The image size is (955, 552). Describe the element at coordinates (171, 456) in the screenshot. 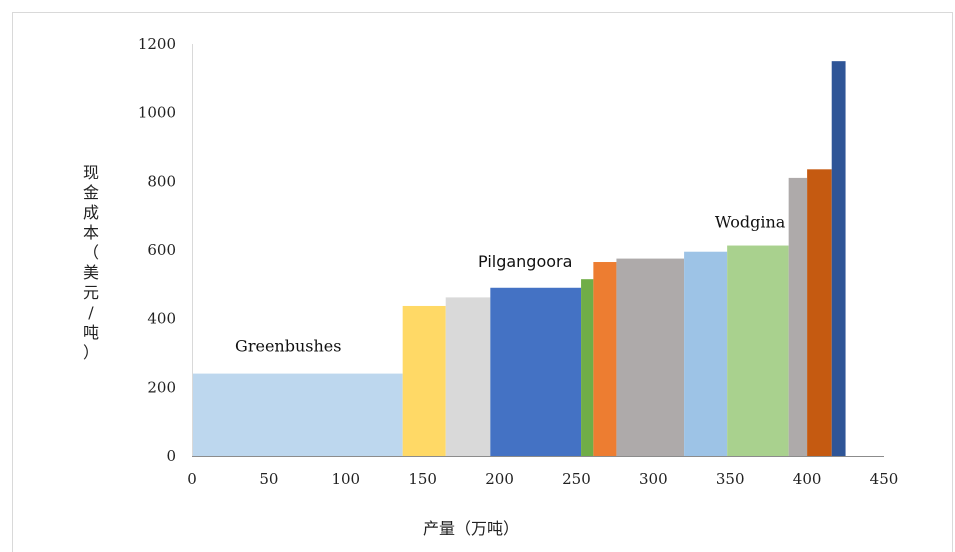

I see `y-tick-label: 0` at that location.